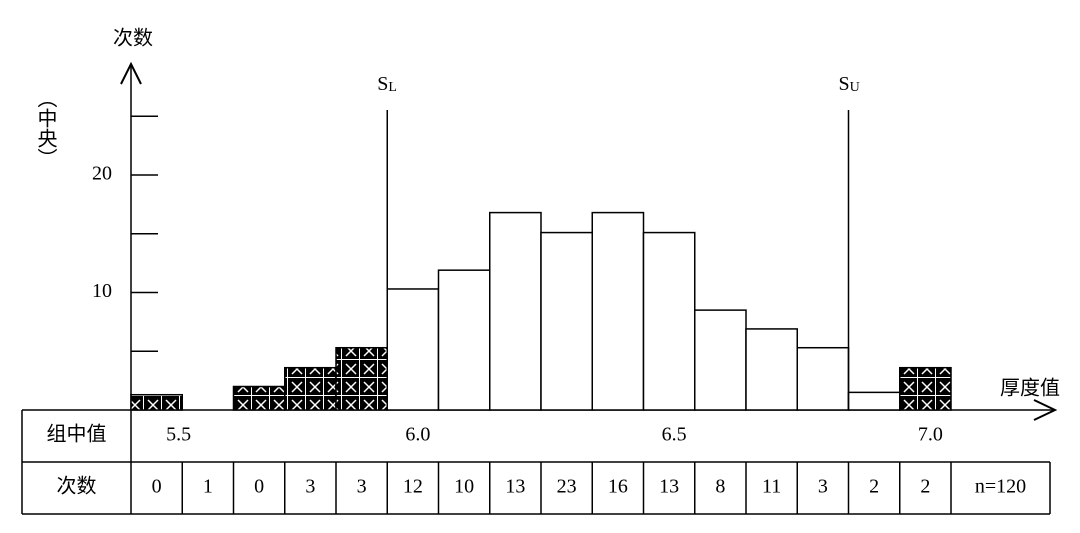 The image size is (1080, 533). Describe the element at coordinates (178, 435) in the screenshot. I see `table-cell: 5.5` at that location.